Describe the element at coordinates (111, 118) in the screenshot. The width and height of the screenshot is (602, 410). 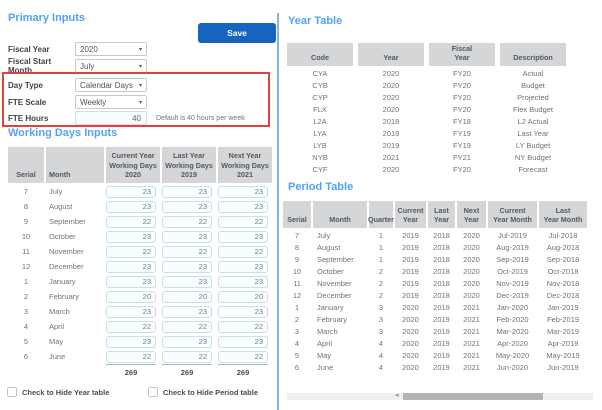
I see `fte-hours-input: 40` at that location.